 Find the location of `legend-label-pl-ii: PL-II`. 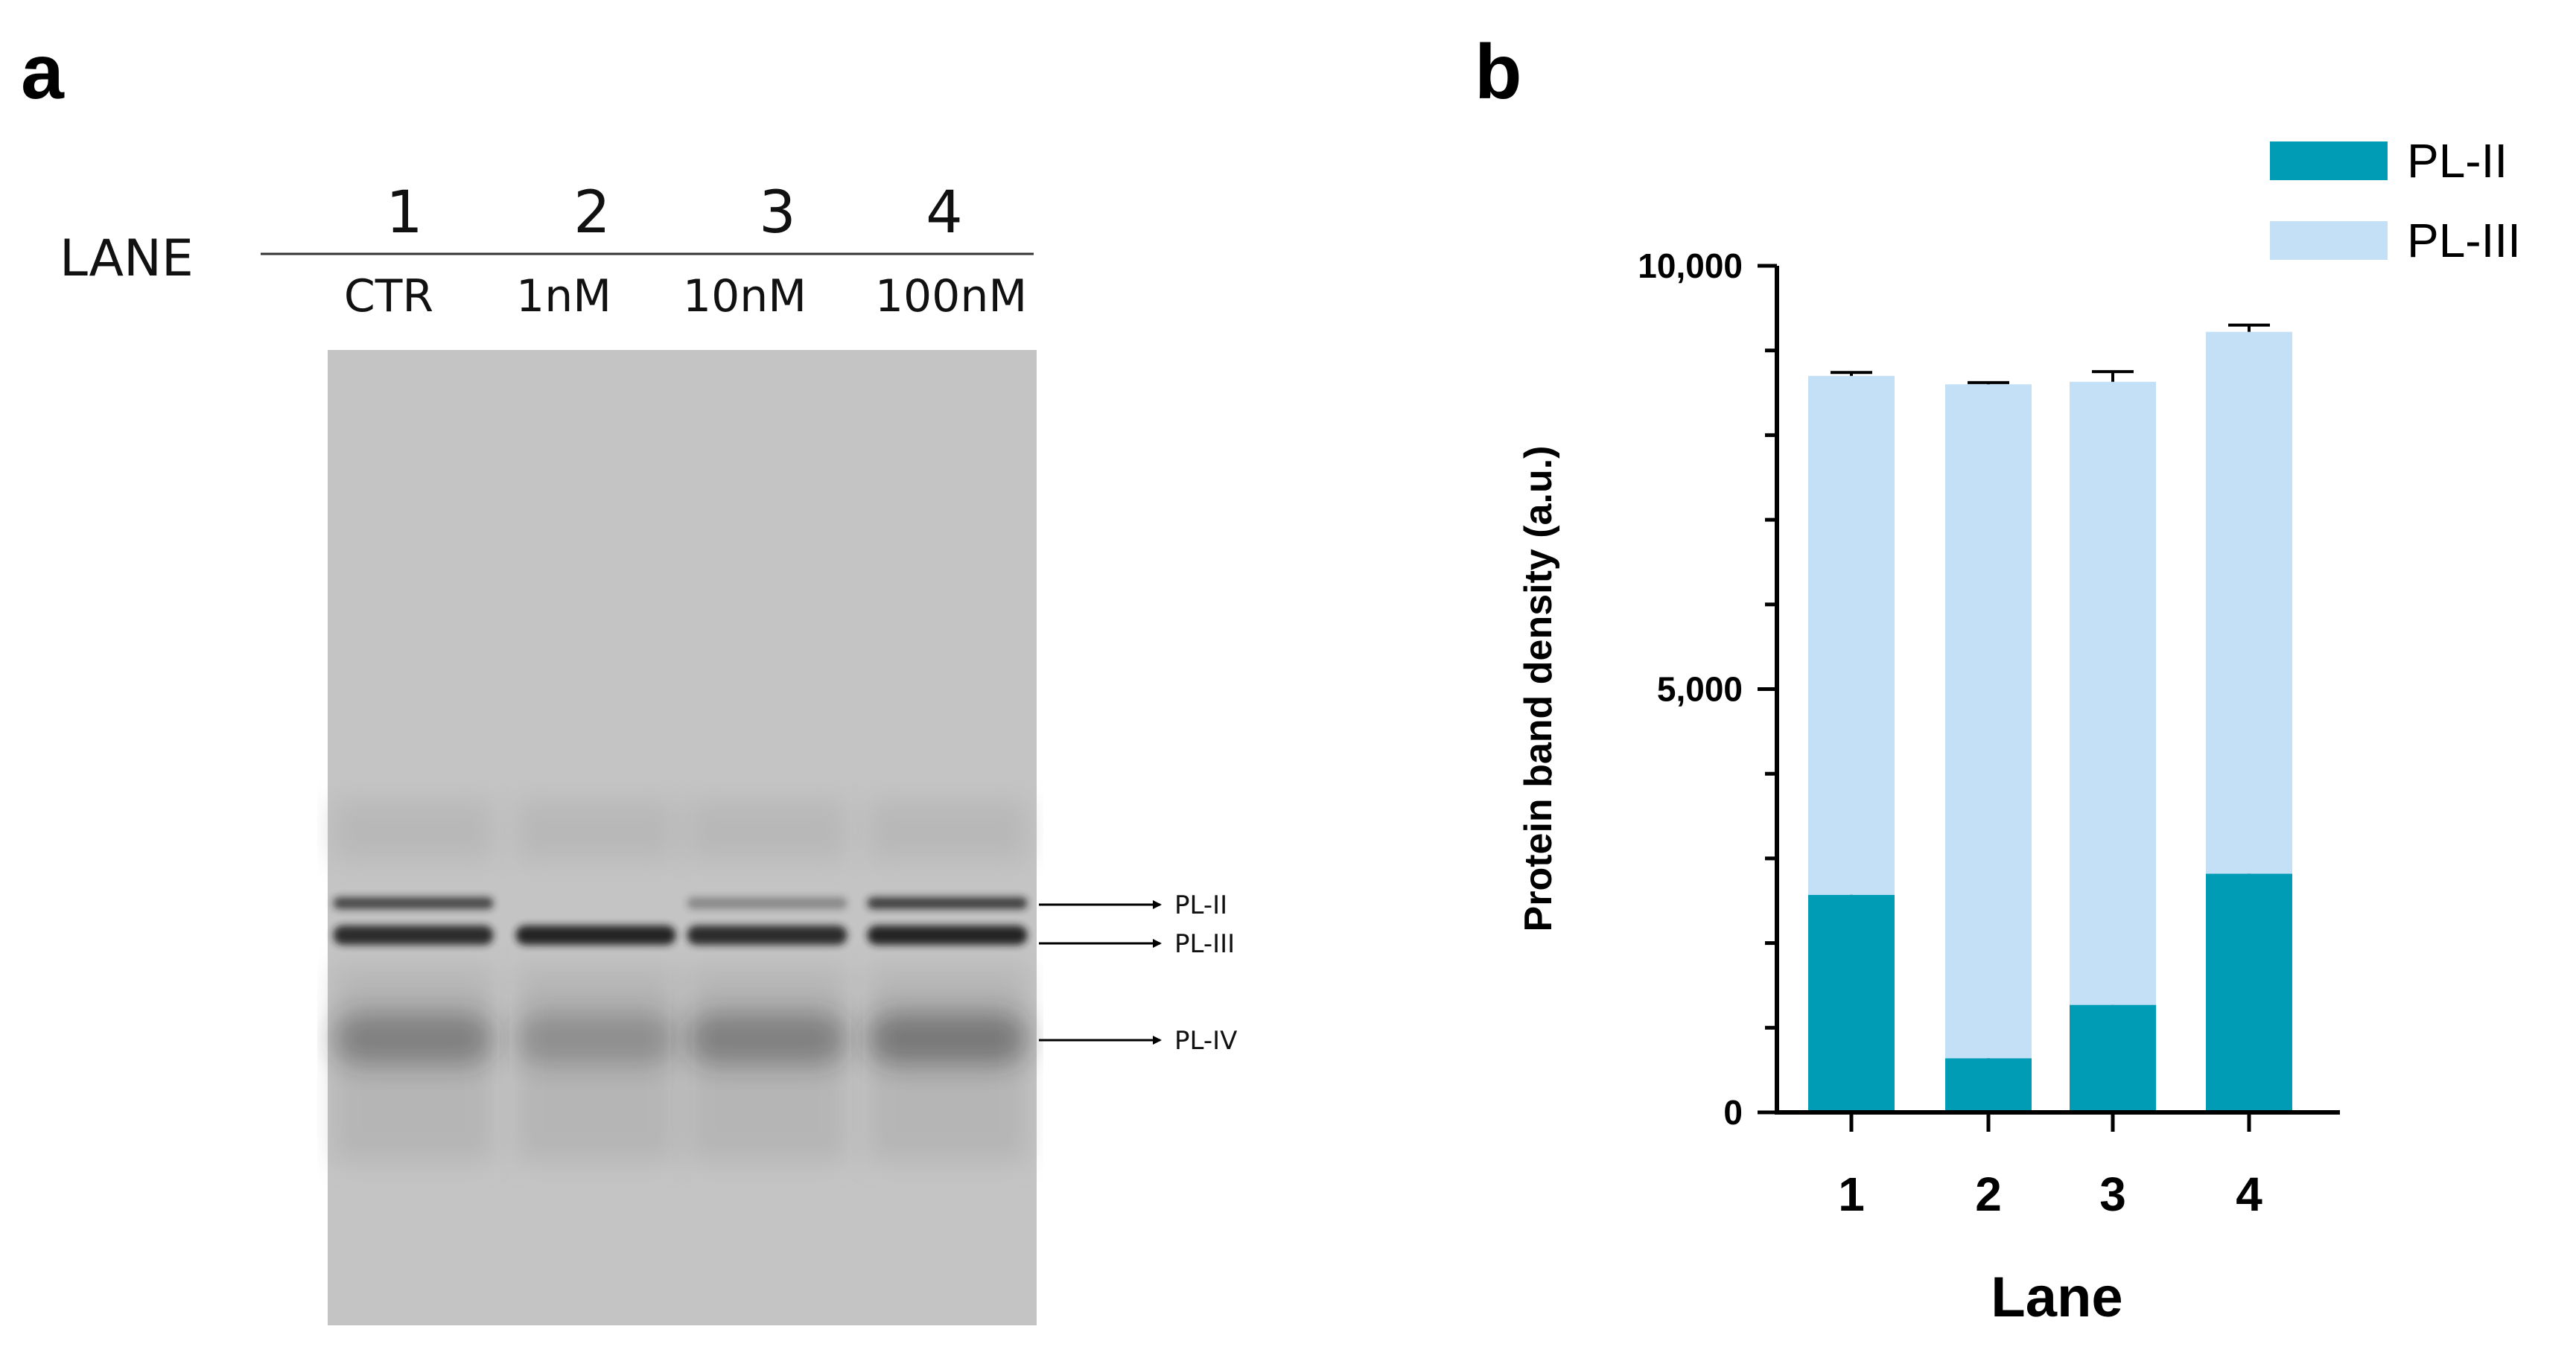

legend-label-pl-ii: PL-II is located at coordinates (2457, 161).